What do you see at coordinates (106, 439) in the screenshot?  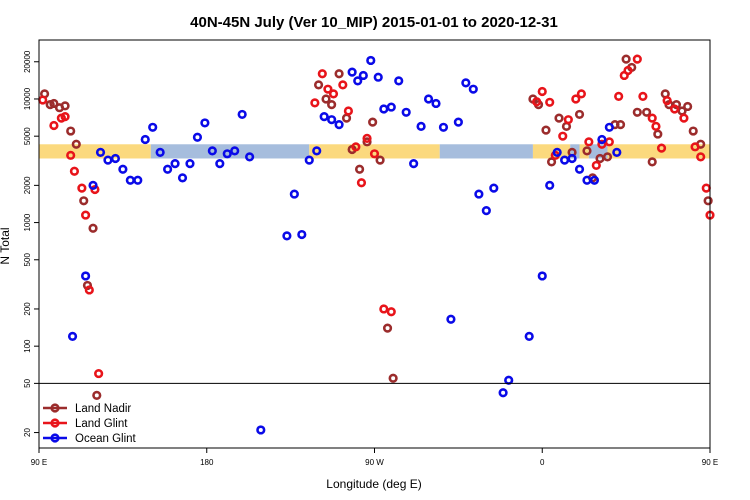 I see `legend-label-ocean-glint: Ocean Glint` at bounding box center [106, 439].